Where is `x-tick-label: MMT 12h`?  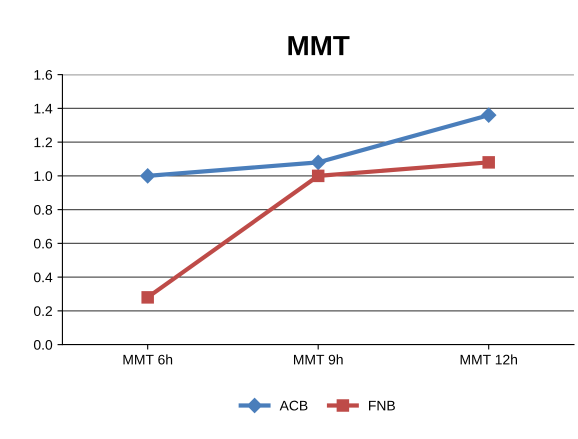 x-tick-label: MMT 12h is located at coordinates (489, 359).